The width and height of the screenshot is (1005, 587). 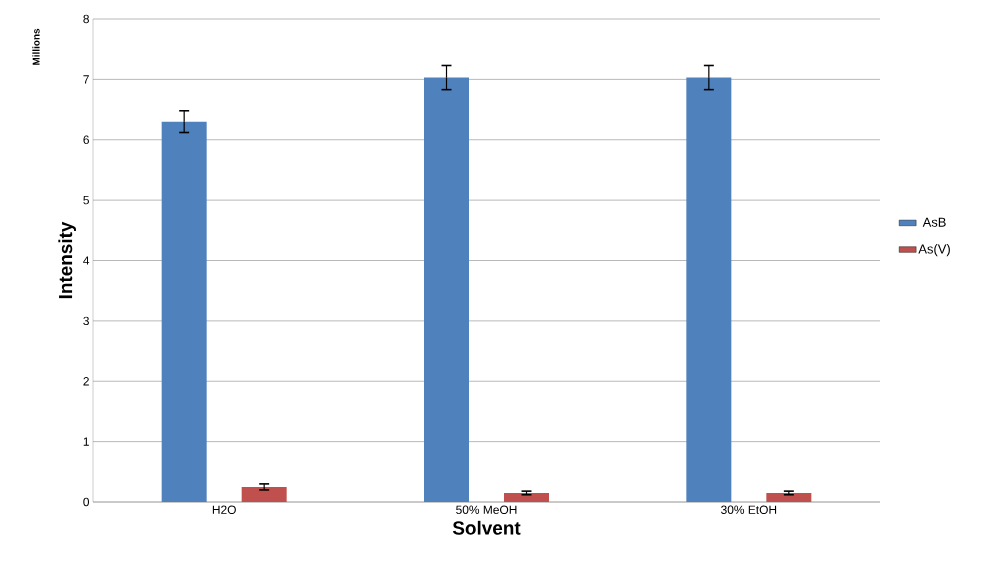 What do you see at coordinates (749, 509) in the screenshot?
I see `x-tick-label: 30% EtOH` at bounding box center [749, 509].